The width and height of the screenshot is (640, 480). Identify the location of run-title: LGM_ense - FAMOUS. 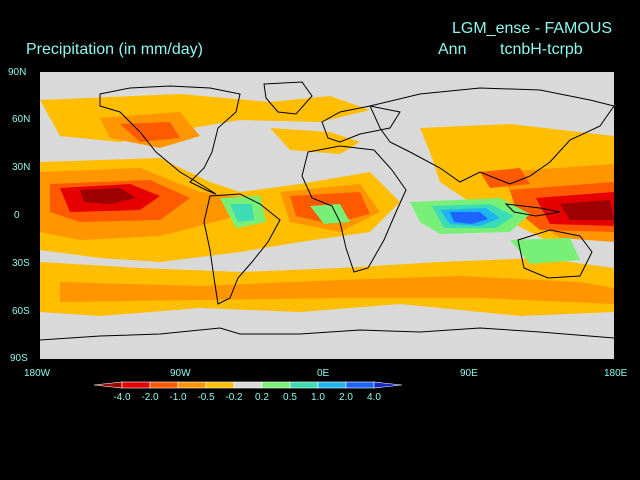
(532, 28).